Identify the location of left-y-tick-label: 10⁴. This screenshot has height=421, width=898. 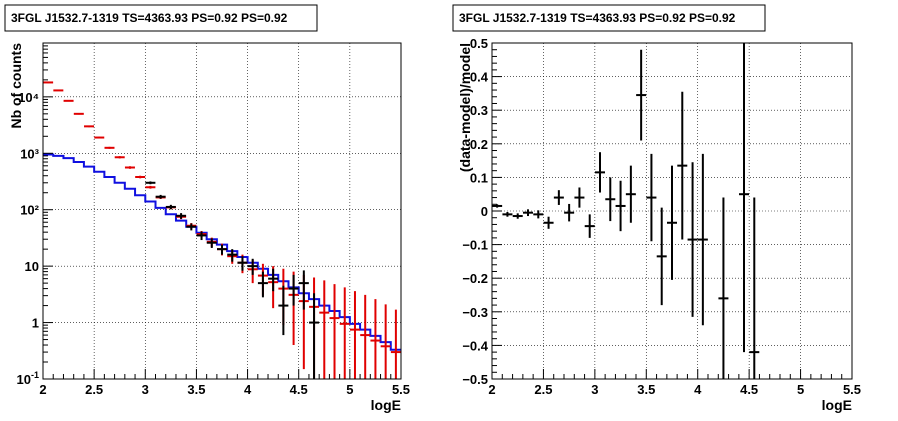
(28, 97).